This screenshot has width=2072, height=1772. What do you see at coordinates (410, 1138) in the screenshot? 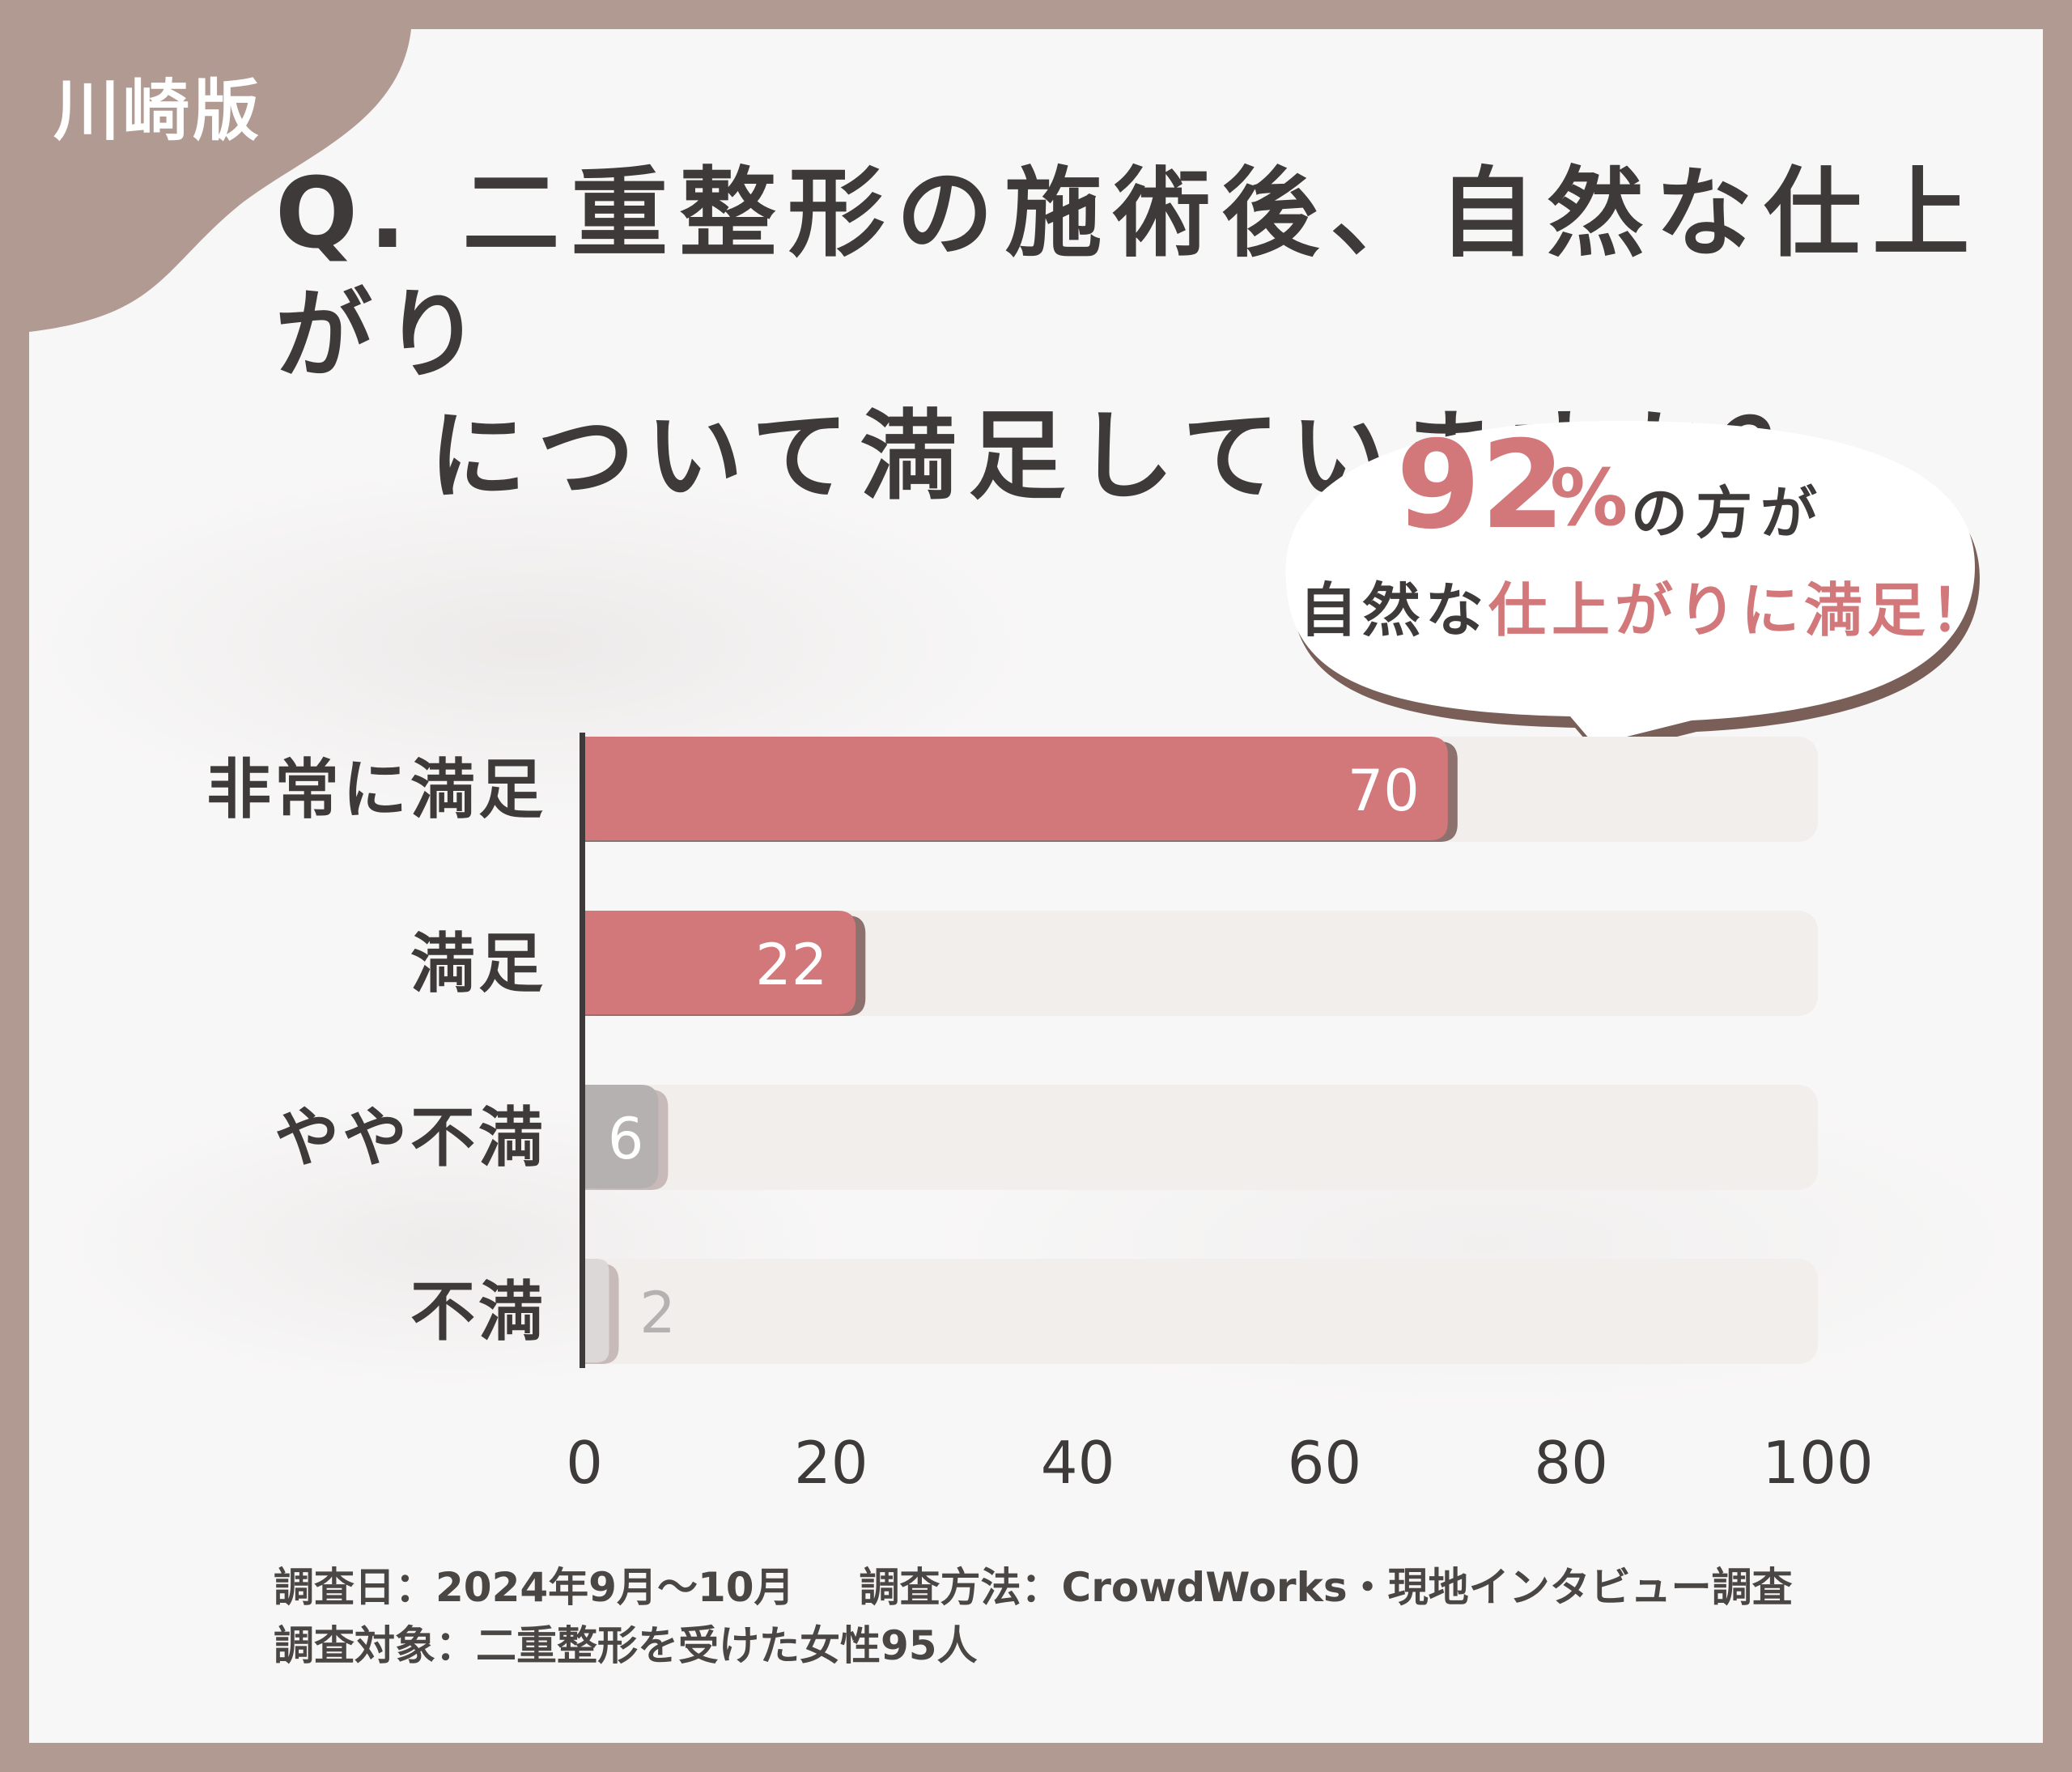
I see `category-label: やや不満` at bounding box center [410, 1138].